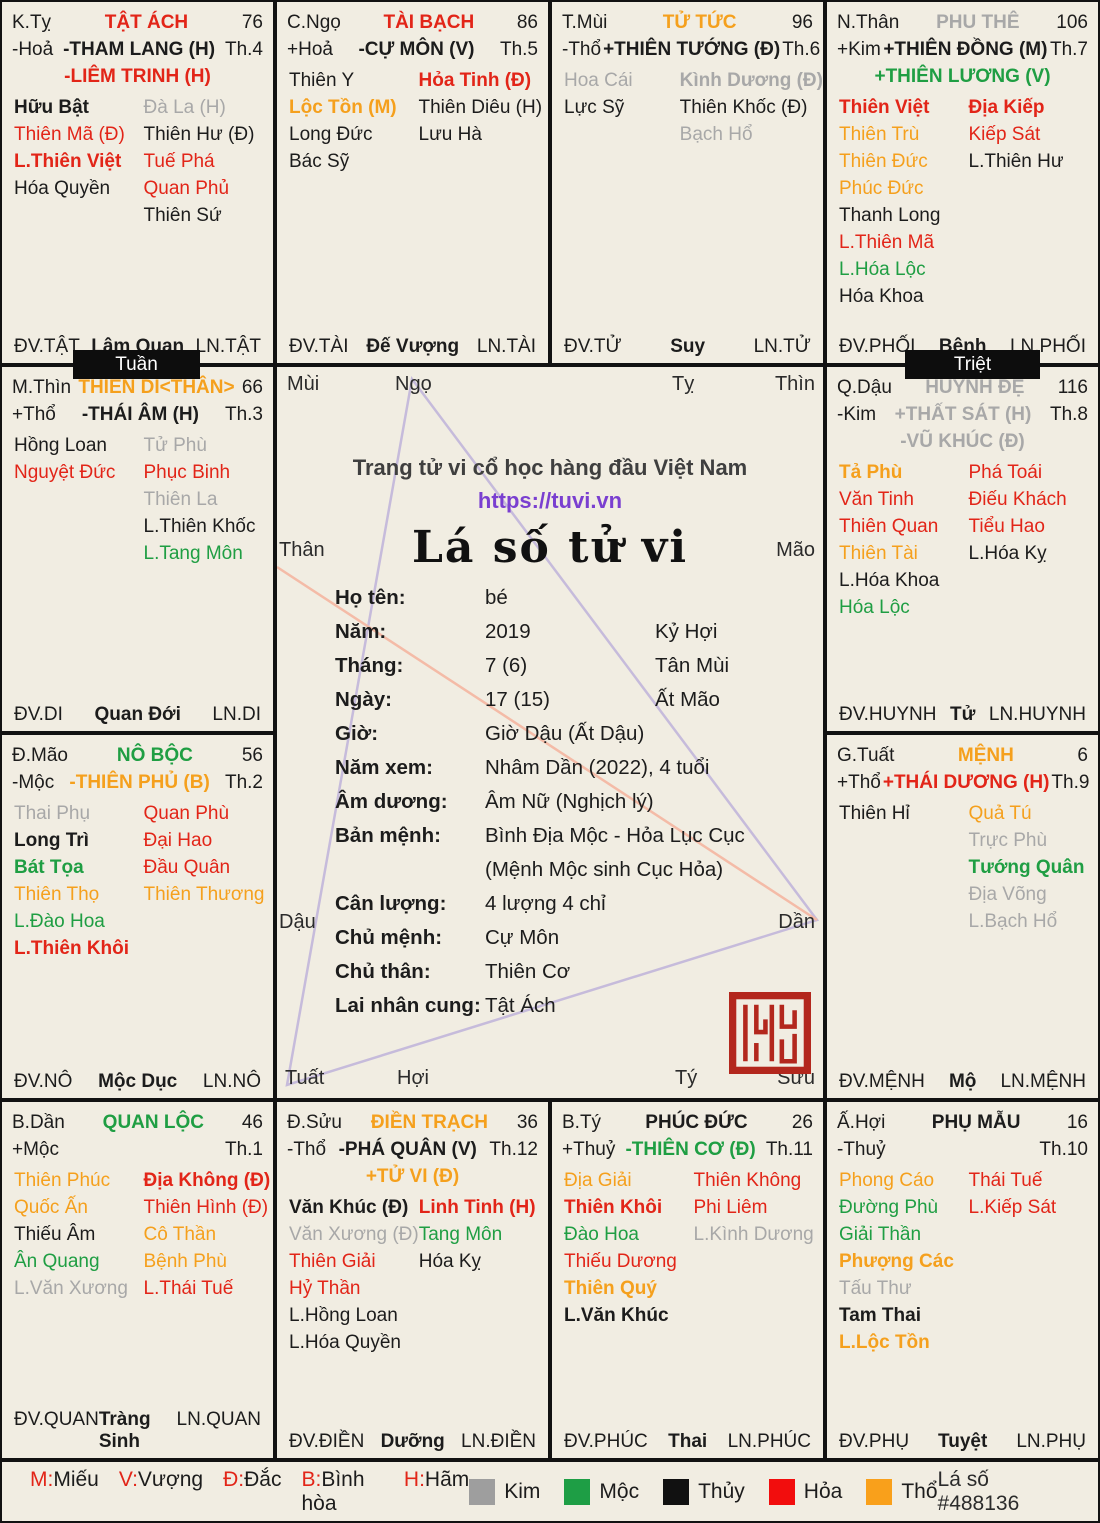 This screenshot has width=1100, height=1523. I want to click on main-star, so click(142, 1149).